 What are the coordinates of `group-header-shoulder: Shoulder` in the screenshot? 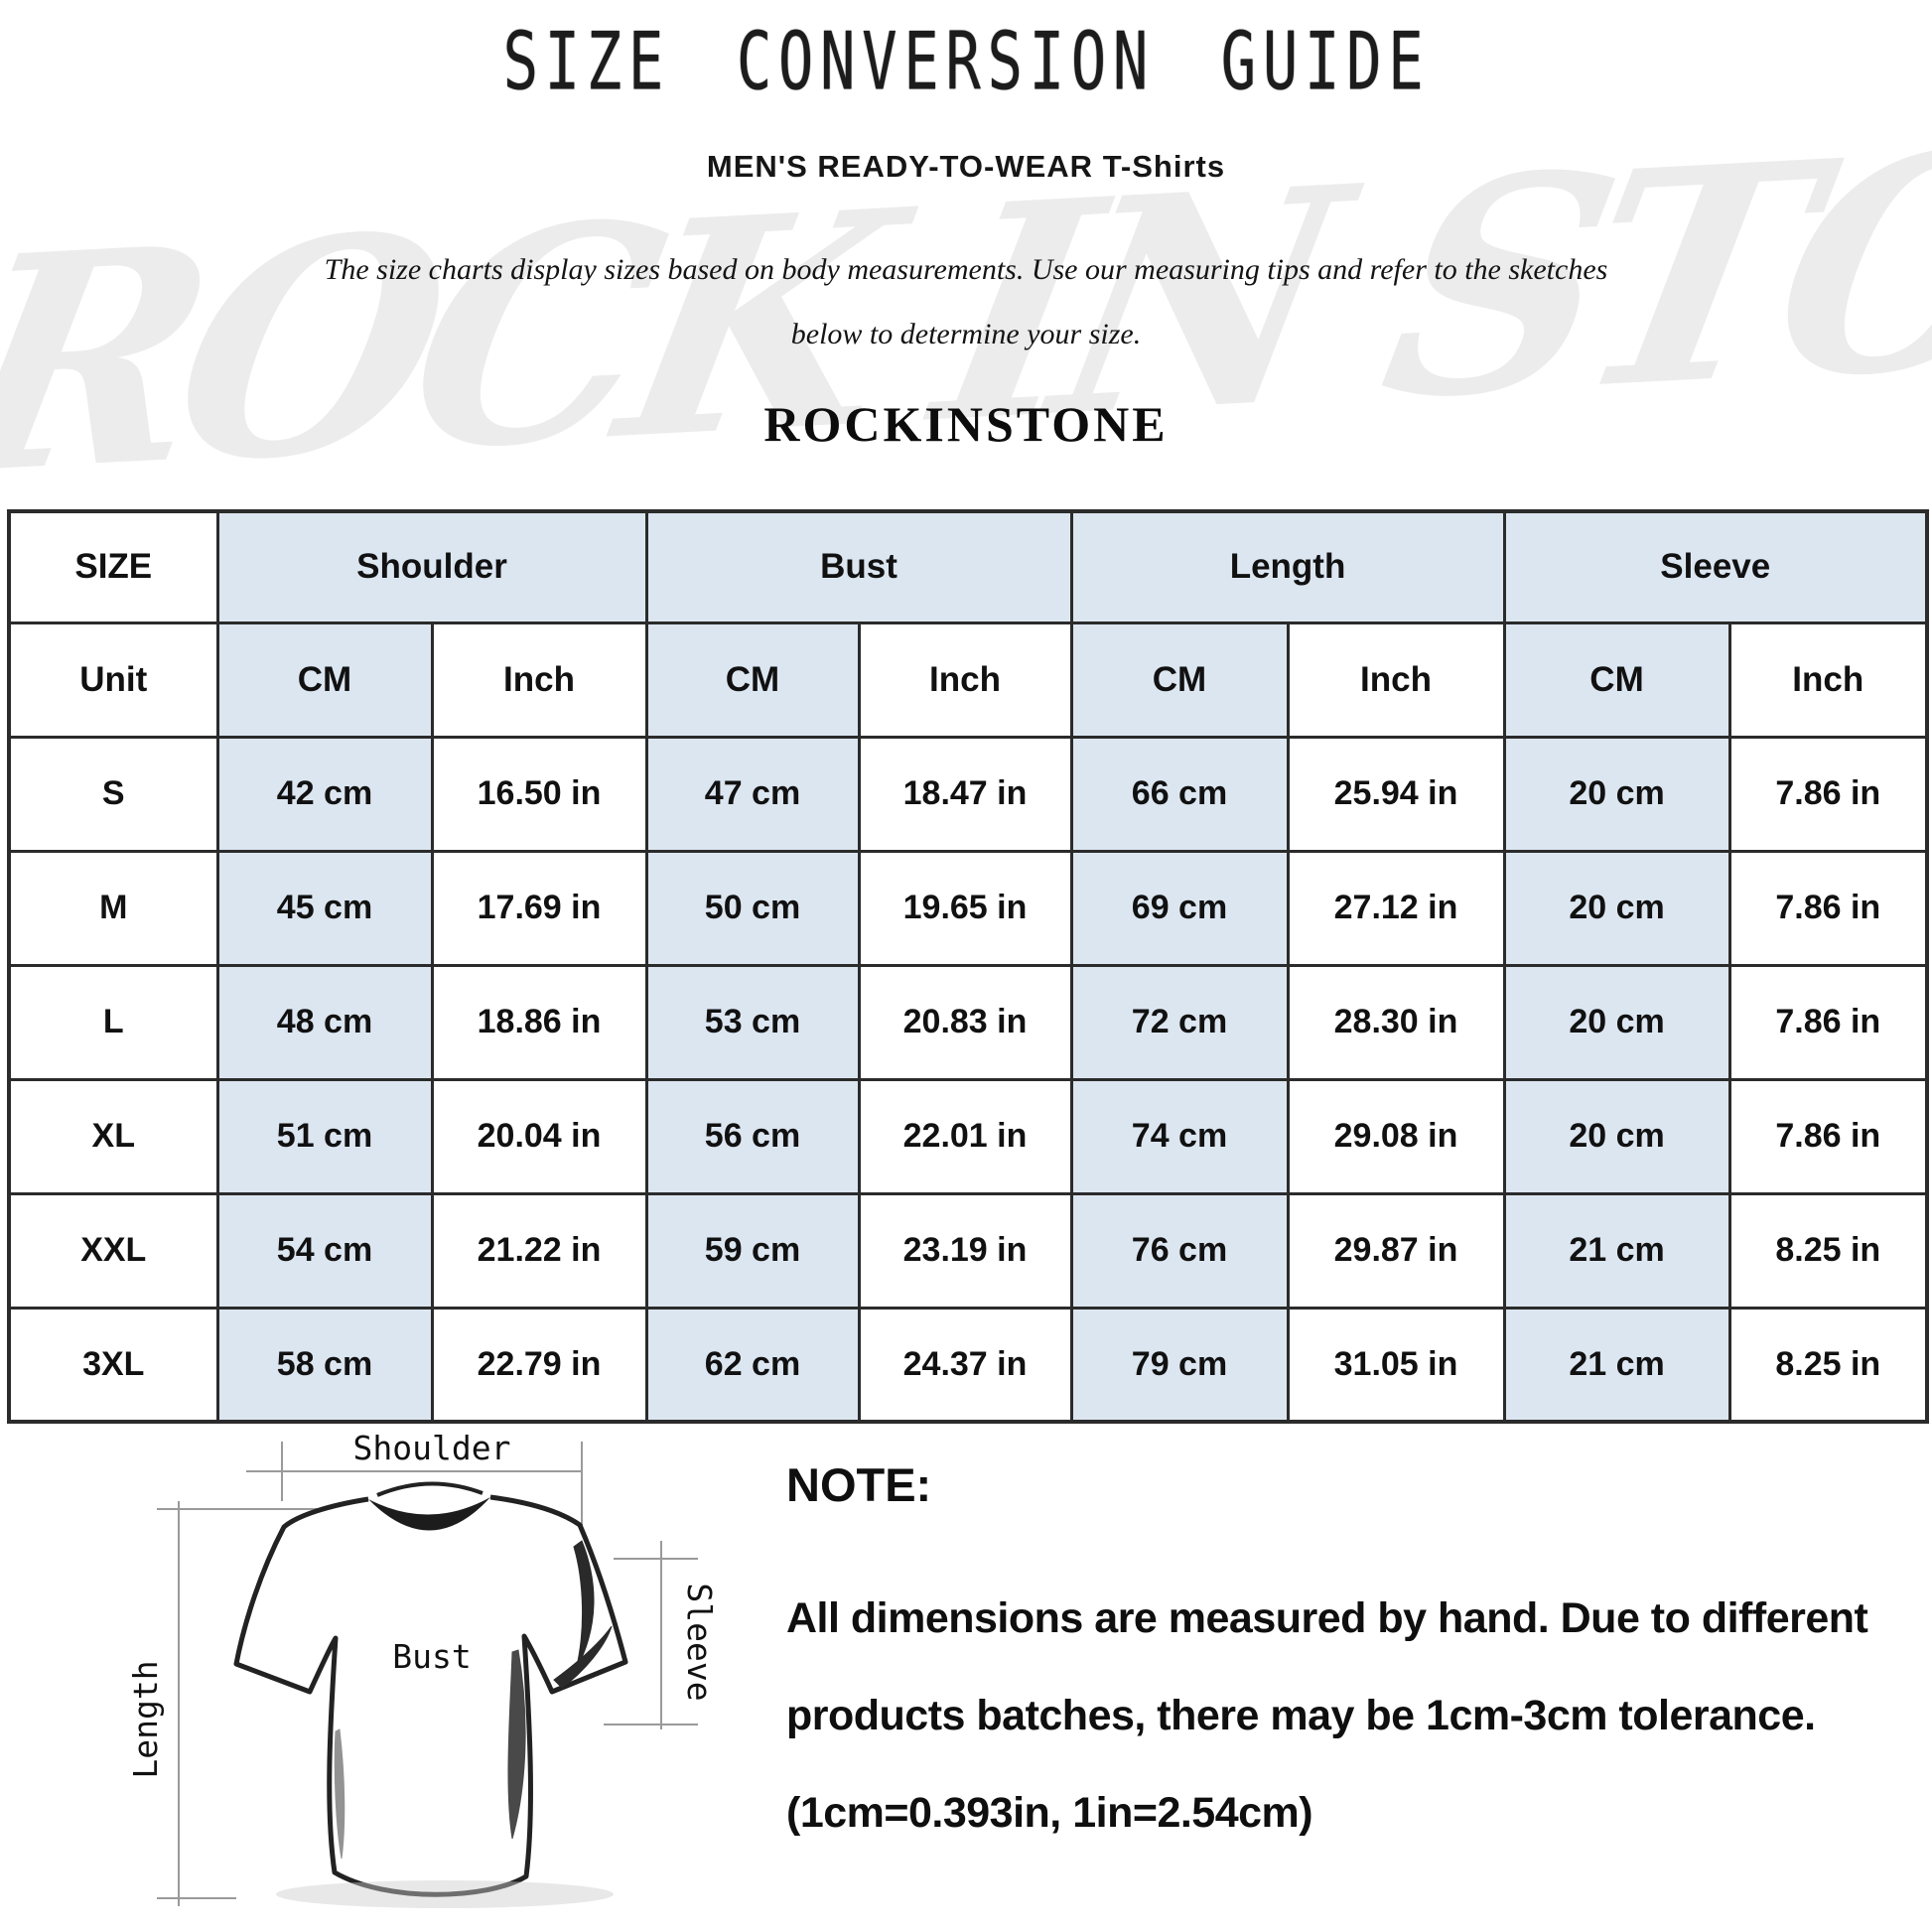 It's located at (432, 566).